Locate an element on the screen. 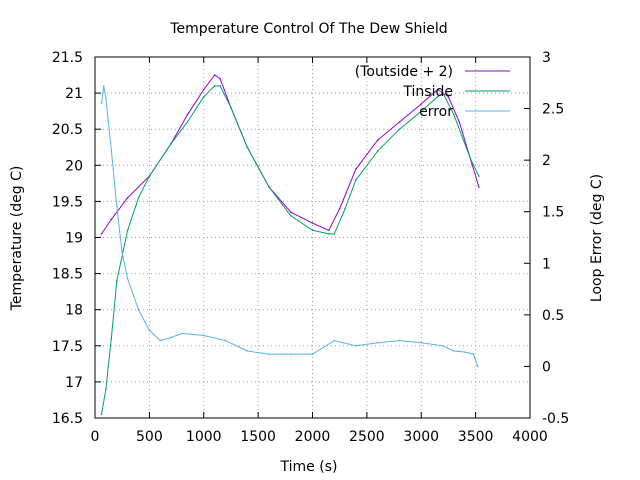 This screenshot has width=640, height=480. y-tick-label: 16.5 is located at coordinates (67, 419).